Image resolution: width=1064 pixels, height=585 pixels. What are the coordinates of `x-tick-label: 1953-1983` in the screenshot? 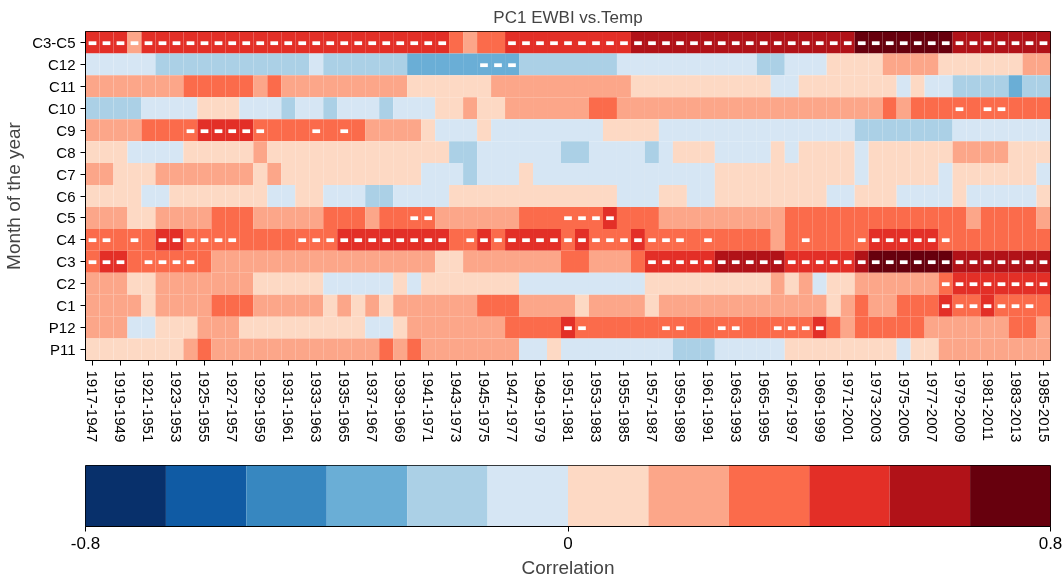 It's located at (596, 406).